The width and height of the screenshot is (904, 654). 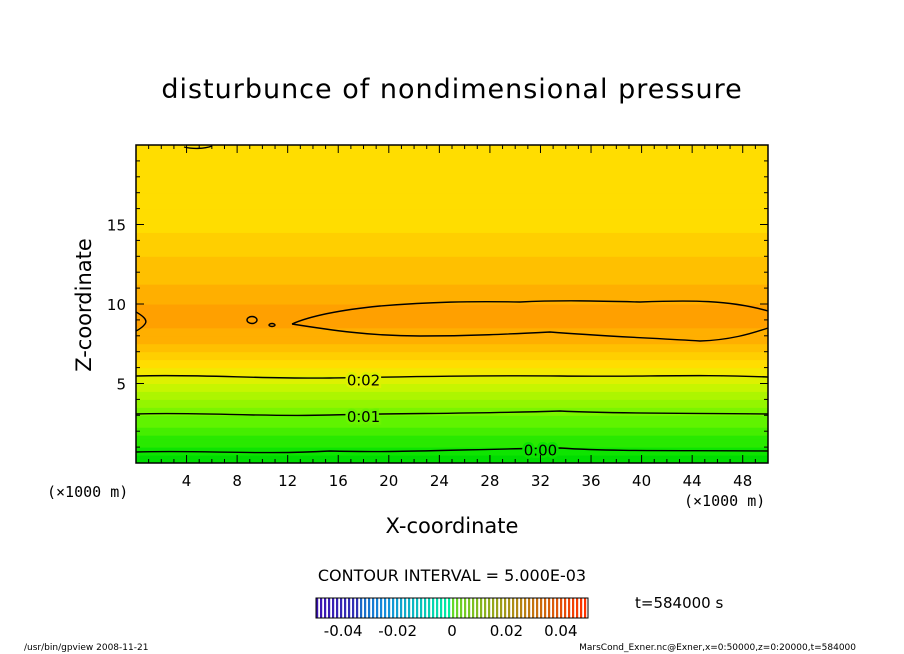 What do you see at coordinates (116, 305) in the screenshot?
I see `y-tick-label: 10` at bounding box center [116, 305].